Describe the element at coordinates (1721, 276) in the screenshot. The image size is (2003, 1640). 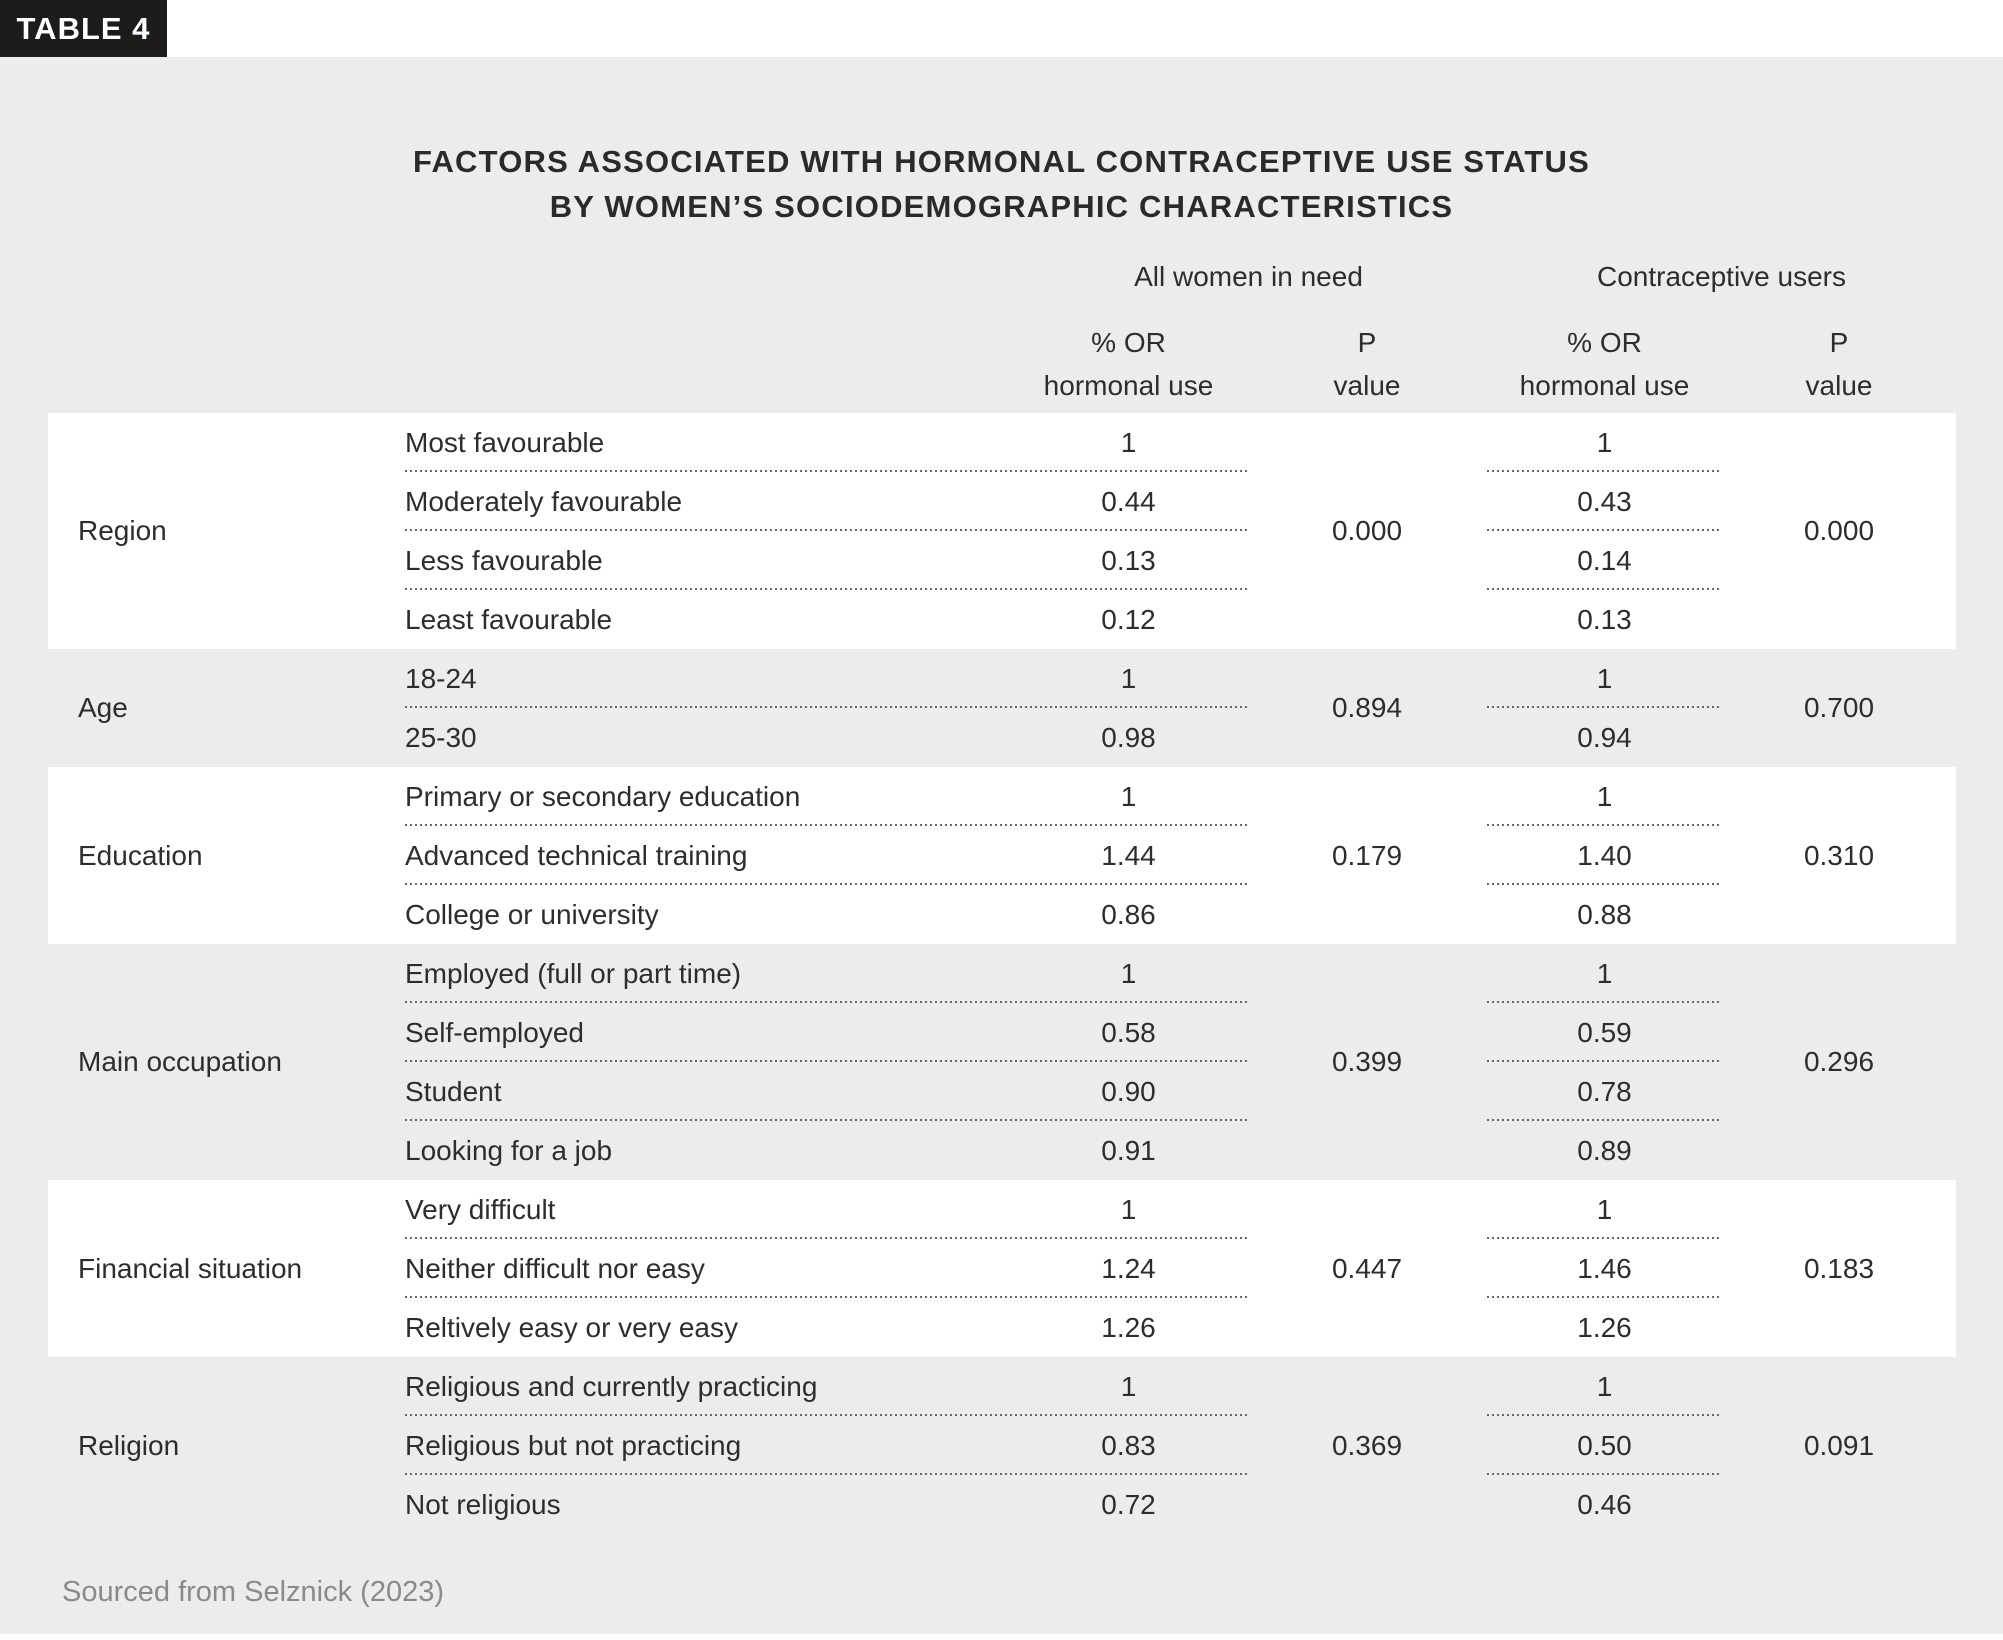
I see `column-group-contraceptive-users: Contraceptive users` at that location.